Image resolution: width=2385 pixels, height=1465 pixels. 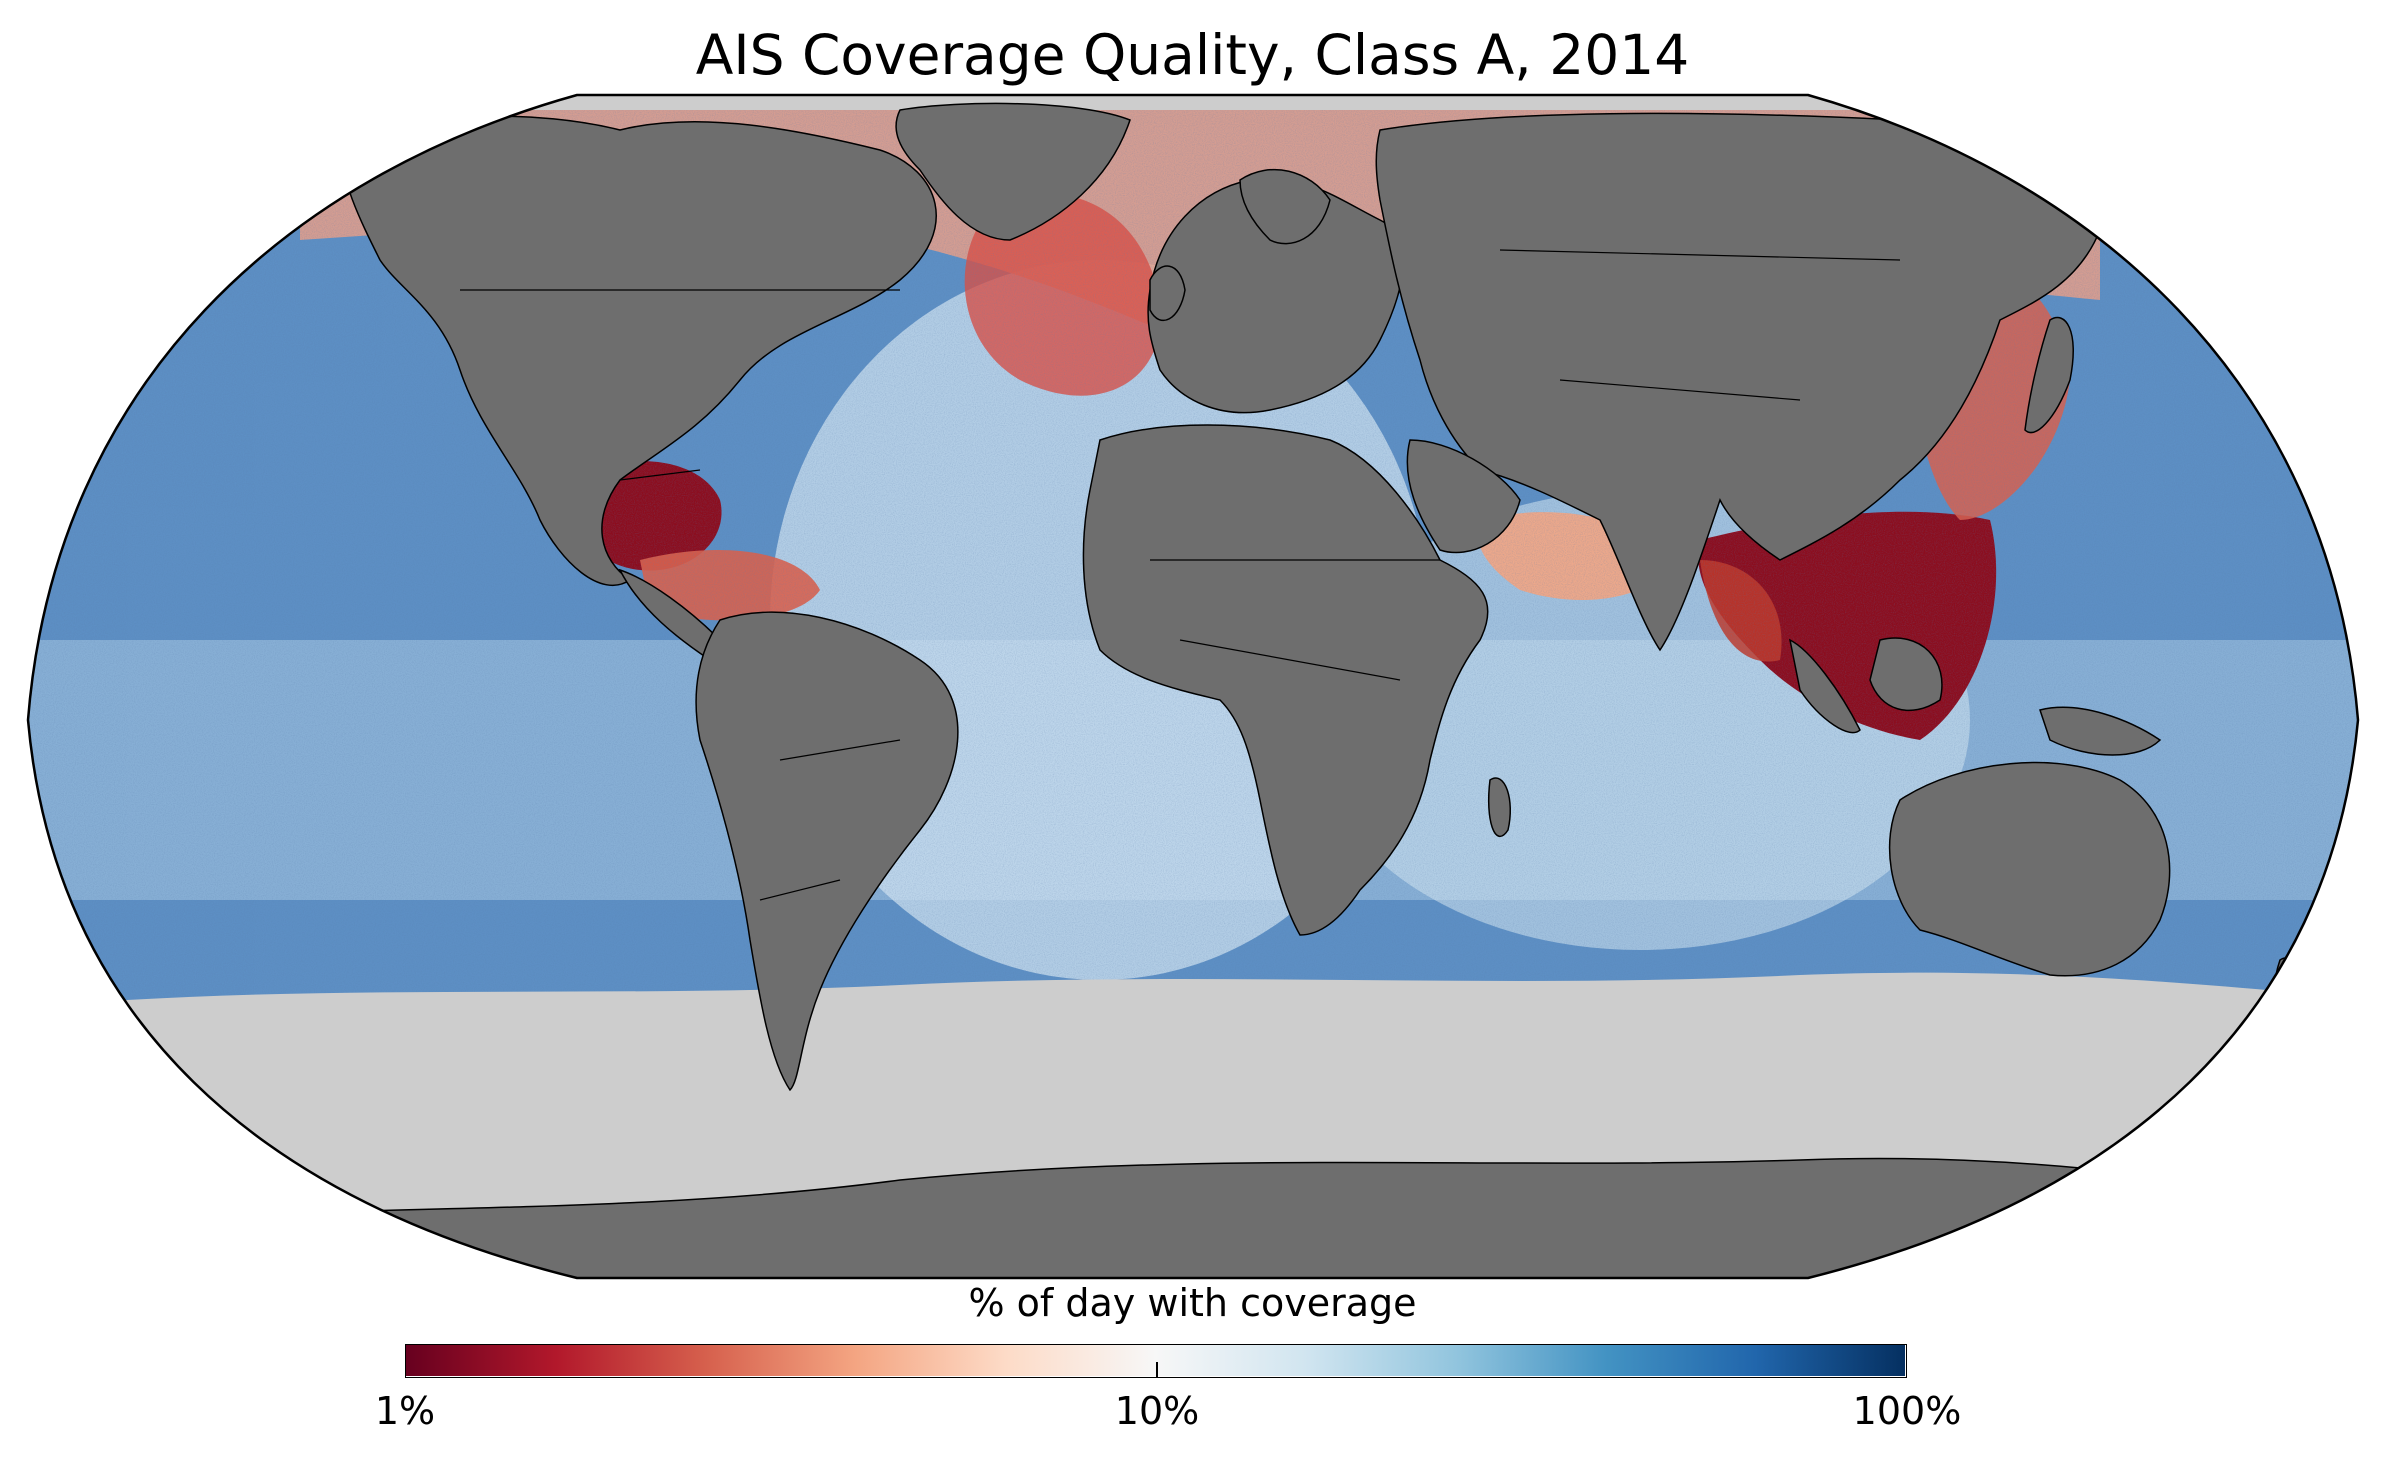 What do you see at coordinates (2285, 980) in the screenshot?
I see `new-zealand` at bounding box center [2285, 980].